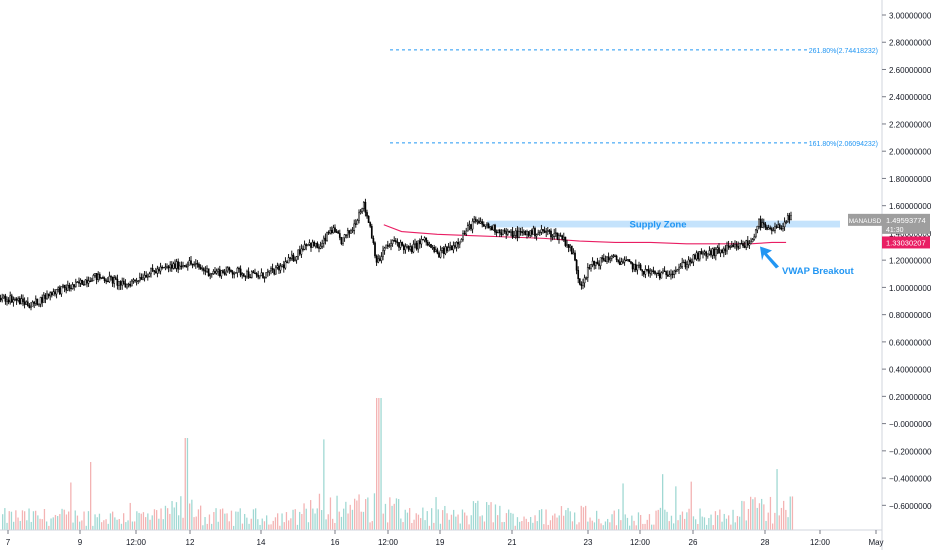 The height and width of the screenshot is (555, 932). What do you see at coordinates (807, 261) in the screenshot?
I see `annotation-layer: VWAP Breakout` at bounding box center [807, 261].